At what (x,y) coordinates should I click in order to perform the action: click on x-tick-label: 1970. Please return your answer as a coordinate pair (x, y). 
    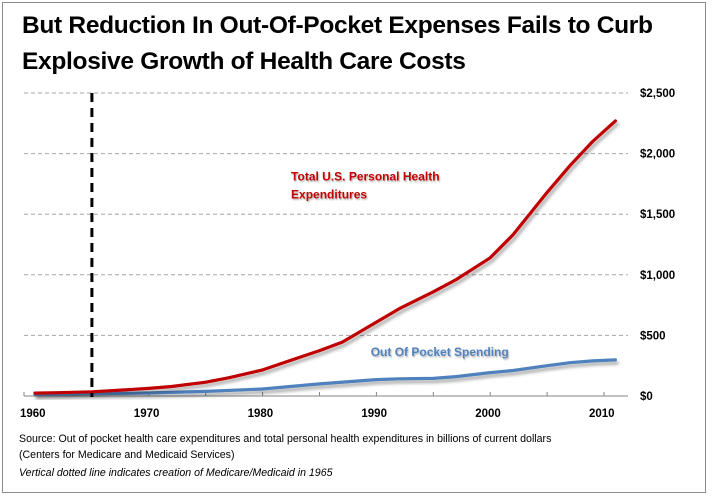
    Looking at the image, I should click on (147, 414).